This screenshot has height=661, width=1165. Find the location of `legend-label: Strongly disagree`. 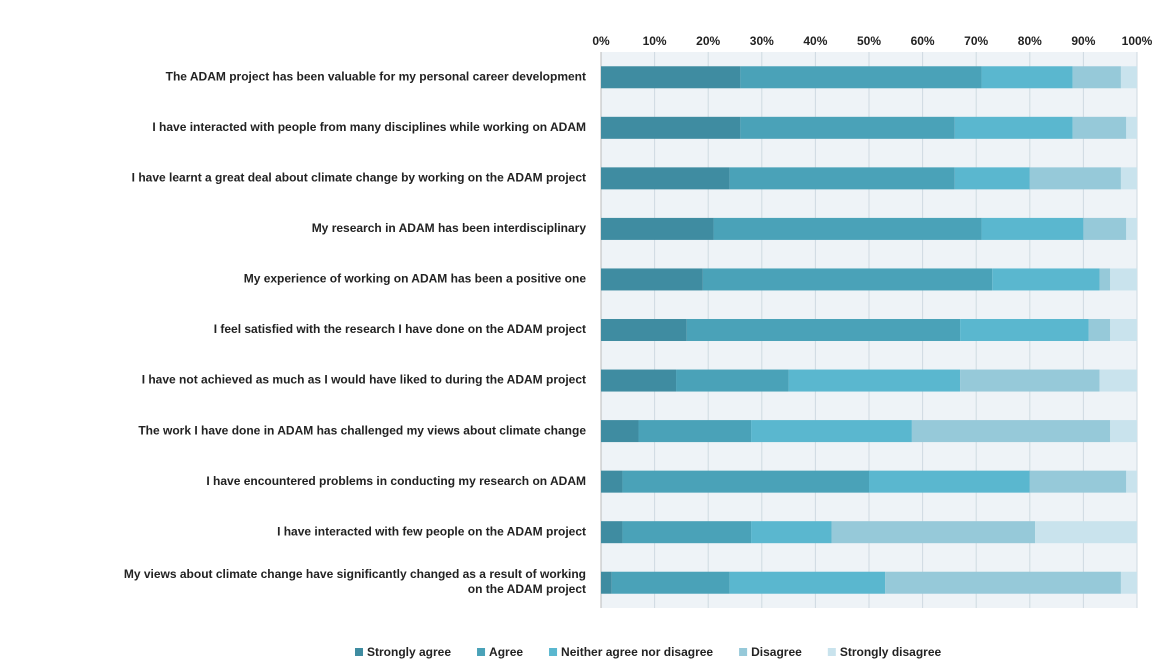

legend-label: Strongly disagree is located at coordinates (891, 652).